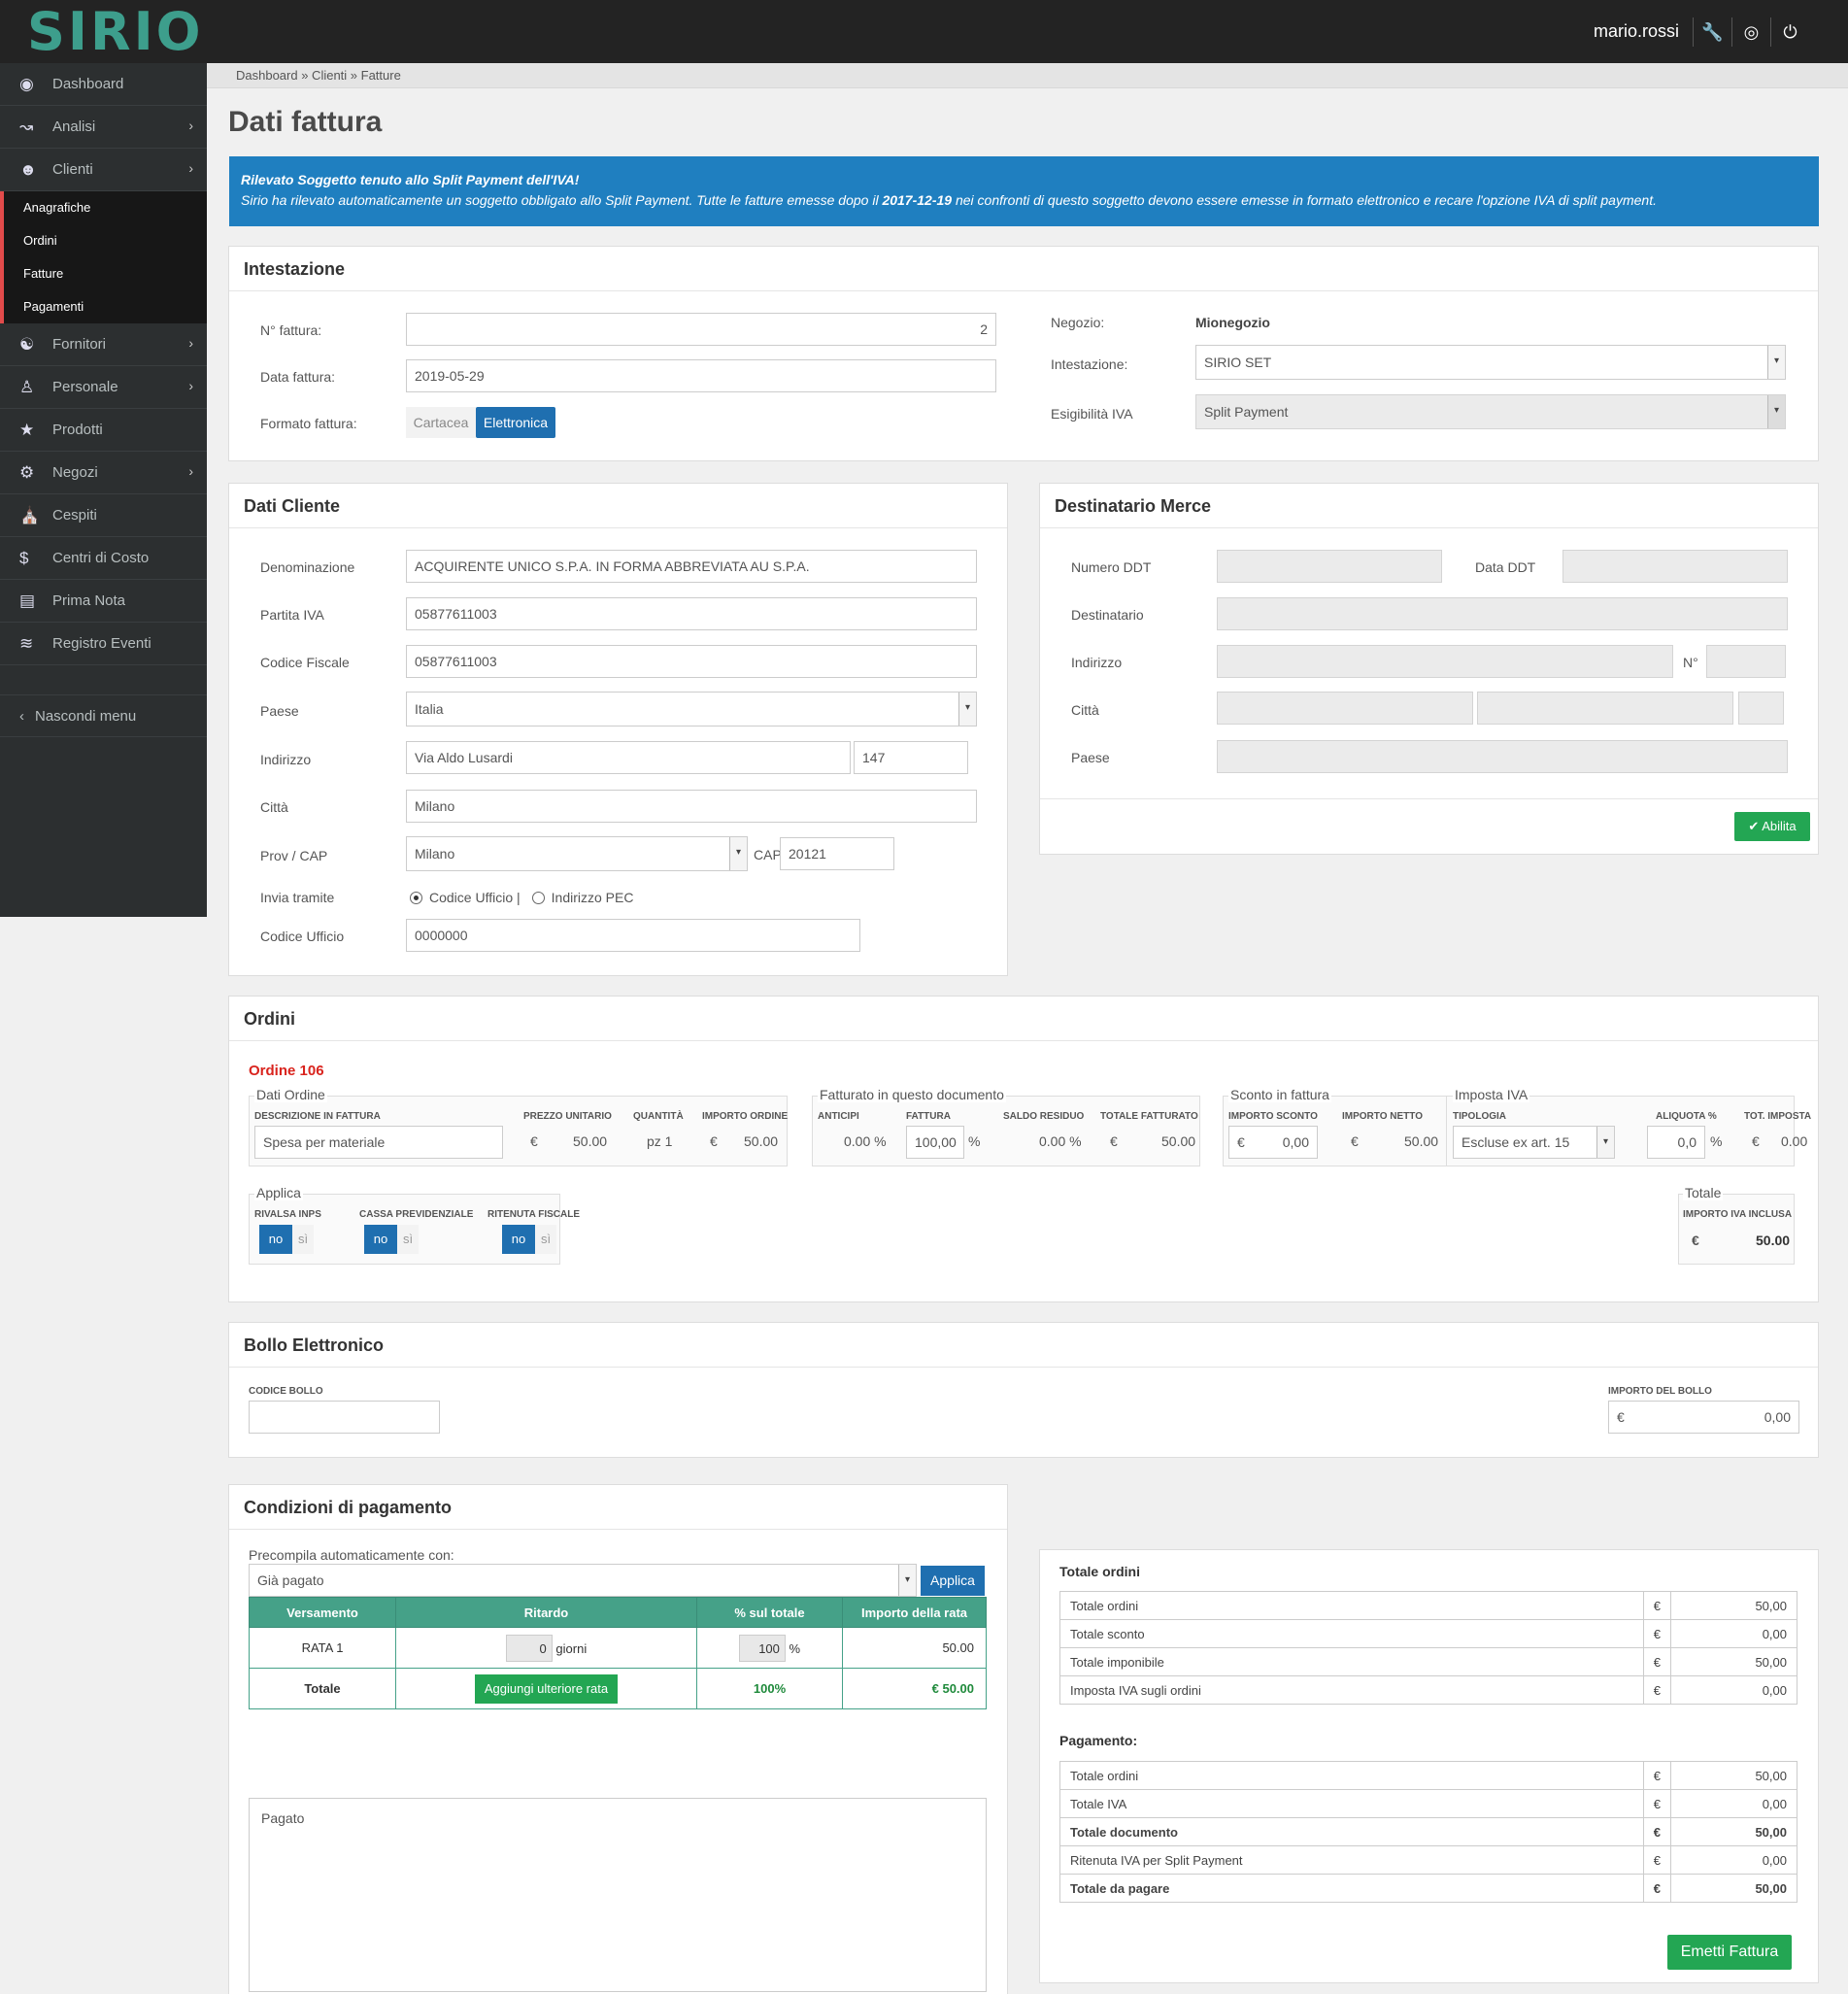 The width and height of the screenshot is (1848, 1994). What do you see at coordinates (40, 241) in the screenshot?
I see `sidebar-subitem-ordini: Ordini` at bounding box center [40, 241].